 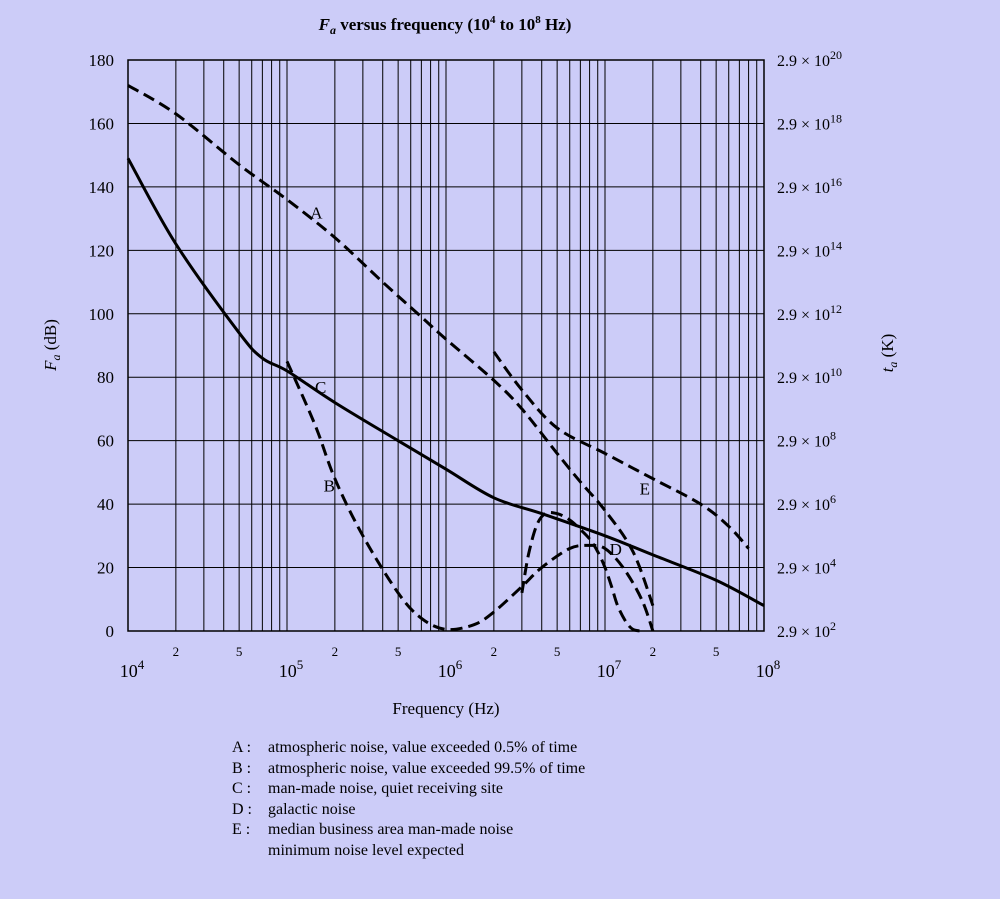 I want to click on legend-key: D :, so click(x=242, y=809).